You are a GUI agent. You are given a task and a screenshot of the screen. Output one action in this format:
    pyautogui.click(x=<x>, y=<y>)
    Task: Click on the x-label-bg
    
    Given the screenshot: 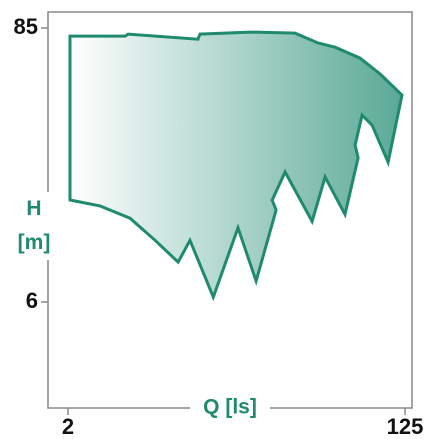 What is the action you would take?
    pyautogui.click(x=230, y=408)
    